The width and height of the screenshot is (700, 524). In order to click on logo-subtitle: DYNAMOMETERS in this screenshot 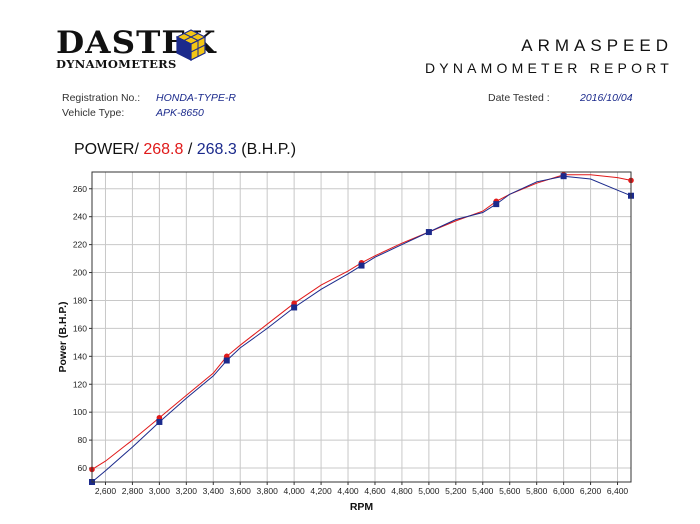, I will do `click(116, 64)`.